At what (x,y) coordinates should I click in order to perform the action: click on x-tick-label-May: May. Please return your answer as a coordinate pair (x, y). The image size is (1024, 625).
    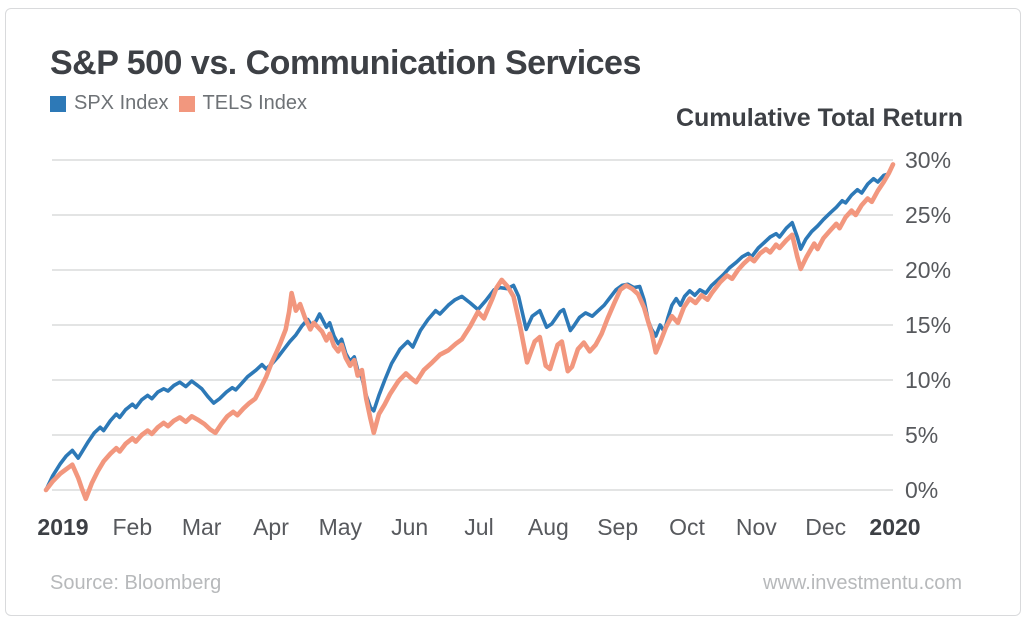
    Looking at the image, I should click on (341, 527).